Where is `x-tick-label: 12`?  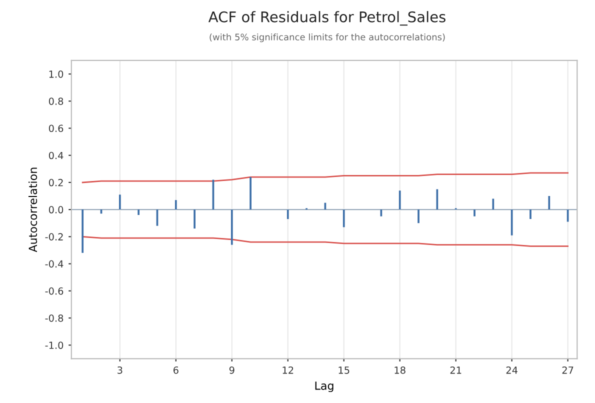 x-tick-label: 12 is located at coordinates (288, 370).